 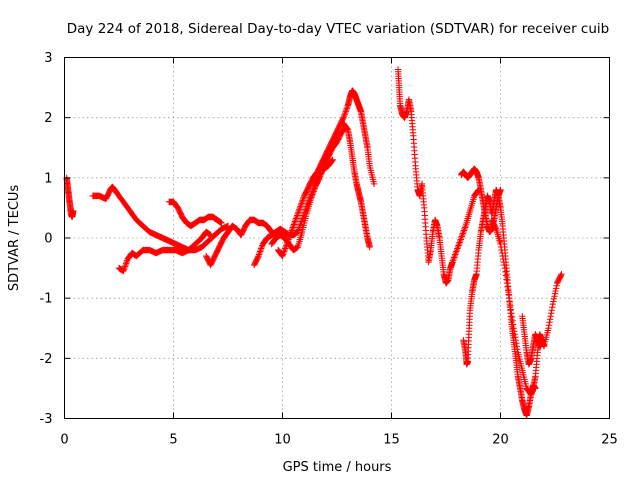 What do you see at coordinates (46, 299) in the screenshot?
I see `y-tick-label: -1` at bounding box center [46, 299].